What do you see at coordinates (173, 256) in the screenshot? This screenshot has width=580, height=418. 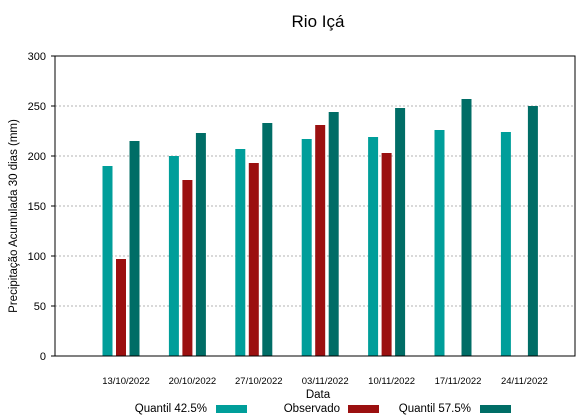 I see `bar-quantil-42-5--2` at bounding box center [173, 256].